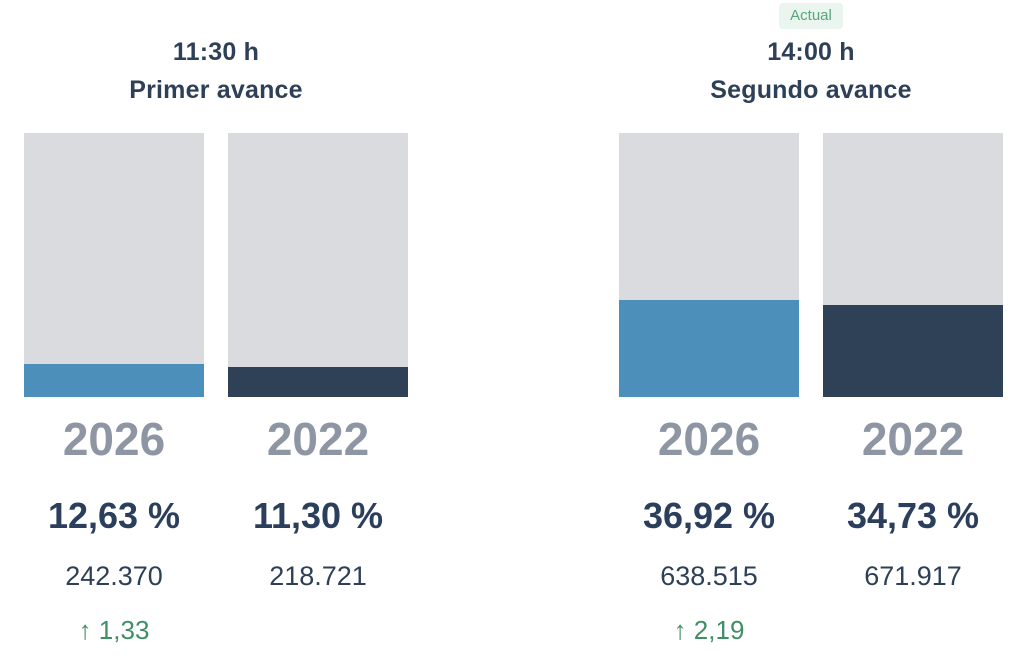 Image resolution: width=1032 pixels, height=664 pixels. I want to click on percent-value: 36,92 %, so click(709, 515).